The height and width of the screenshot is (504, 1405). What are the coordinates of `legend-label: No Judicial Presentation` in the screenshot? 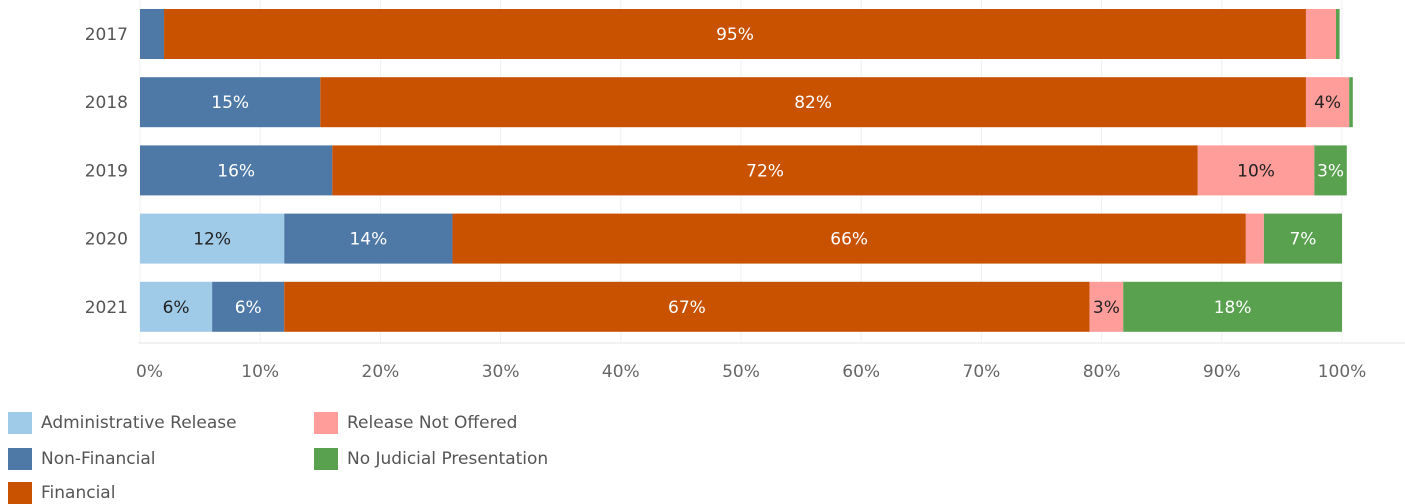 It's located at (448, 459).